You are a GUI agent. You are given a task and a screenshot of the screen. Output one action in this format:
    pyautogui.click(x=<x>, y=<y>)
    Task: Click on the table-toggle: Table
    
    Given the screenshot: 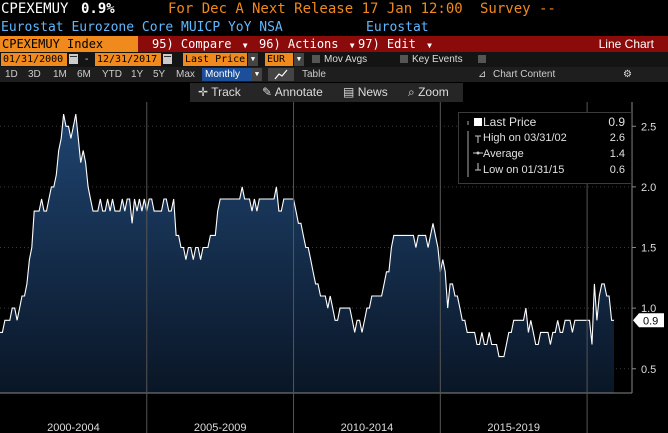 What is the action you would take?
    pyautogui.click(x=314, y=74)
    